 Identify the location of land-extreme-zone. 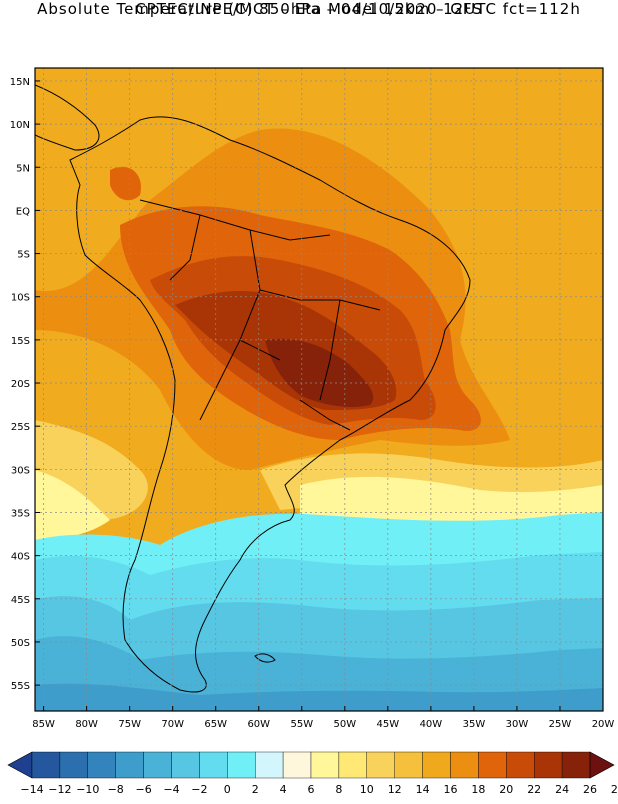
(319, 372).